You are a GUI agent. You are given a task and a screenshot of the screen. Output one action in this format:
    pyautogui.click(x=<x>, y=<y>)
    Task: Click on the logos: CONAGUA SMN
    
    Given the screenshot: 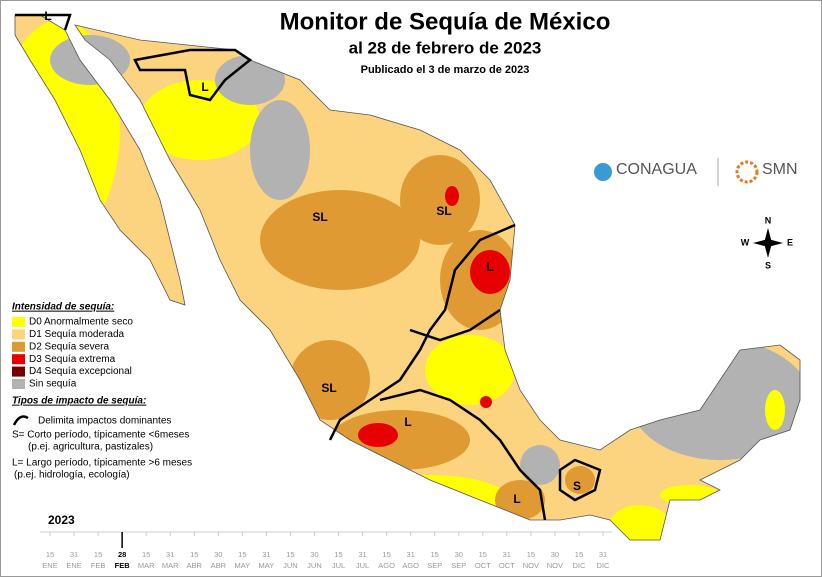 What is the action you would take?
    pyautogui.click(x=696, y=172)
    